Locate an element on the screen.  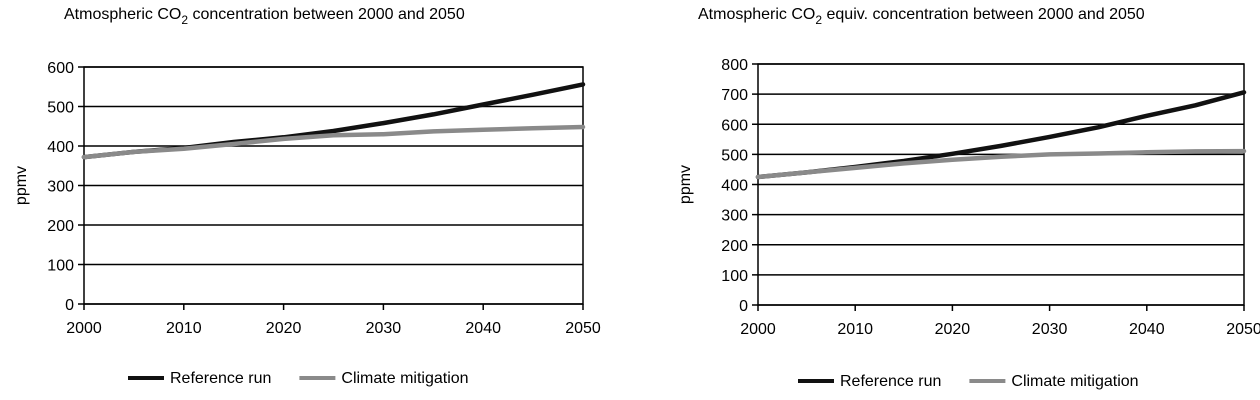
y-tick-label: 800 is located at coordinates (734, 65).